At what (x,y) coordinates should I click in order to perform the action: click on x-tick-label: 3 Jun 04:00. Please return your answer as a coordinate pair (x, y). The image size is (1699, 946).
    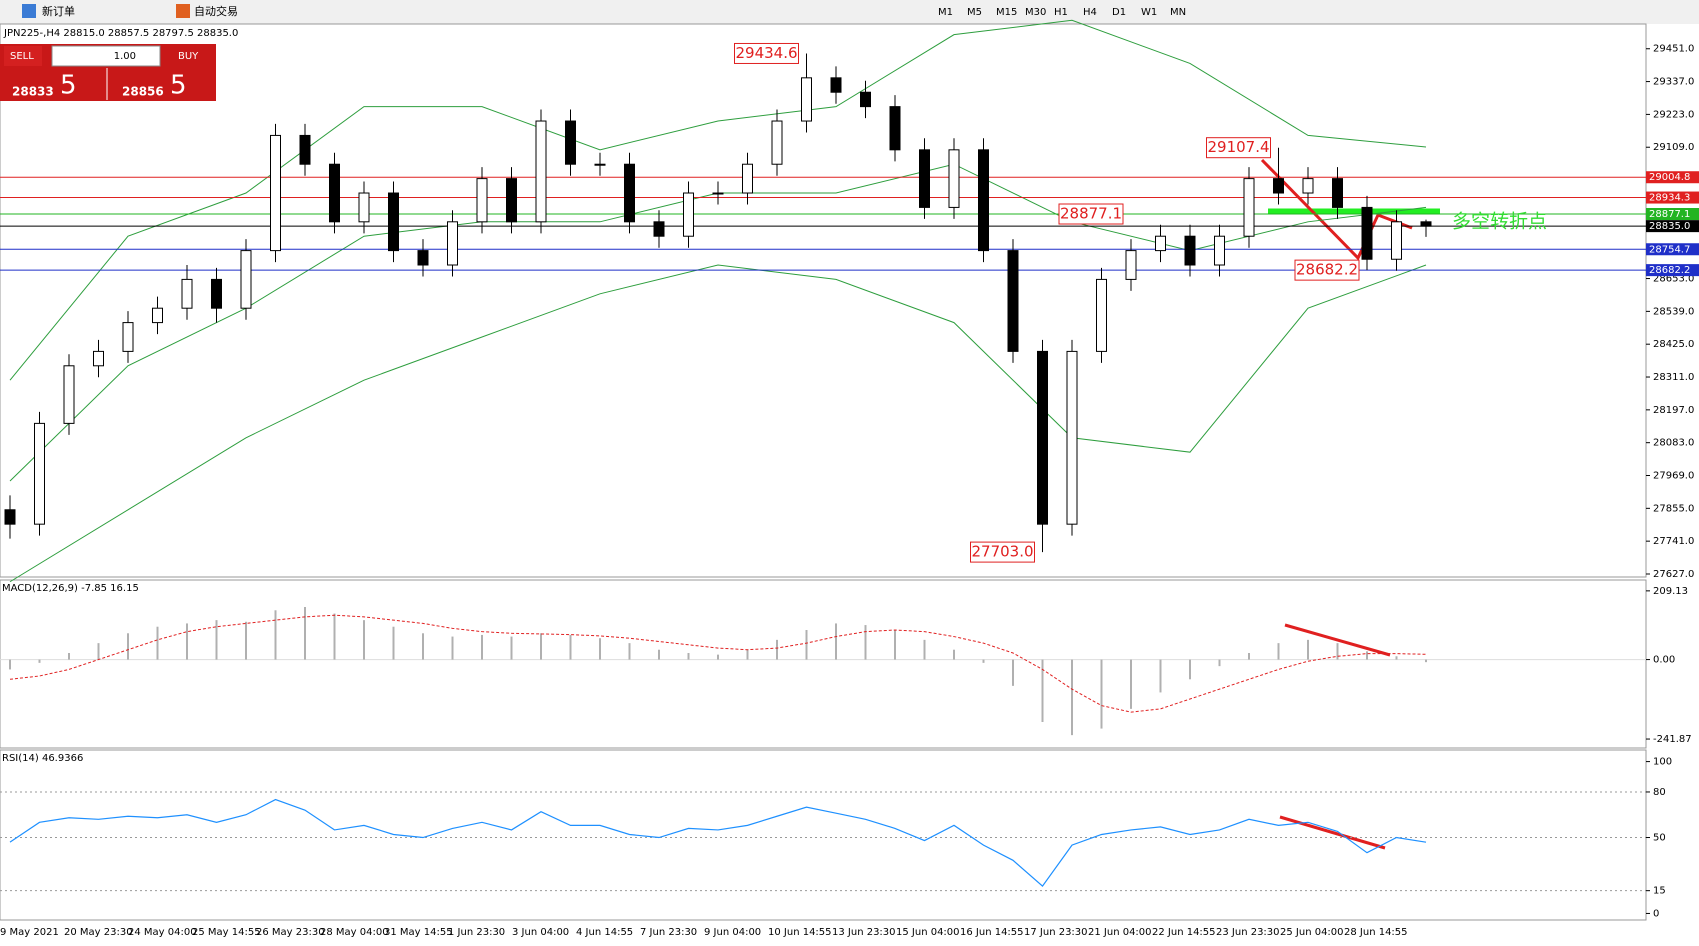
    Looking at the image, I should click on (540, 932).